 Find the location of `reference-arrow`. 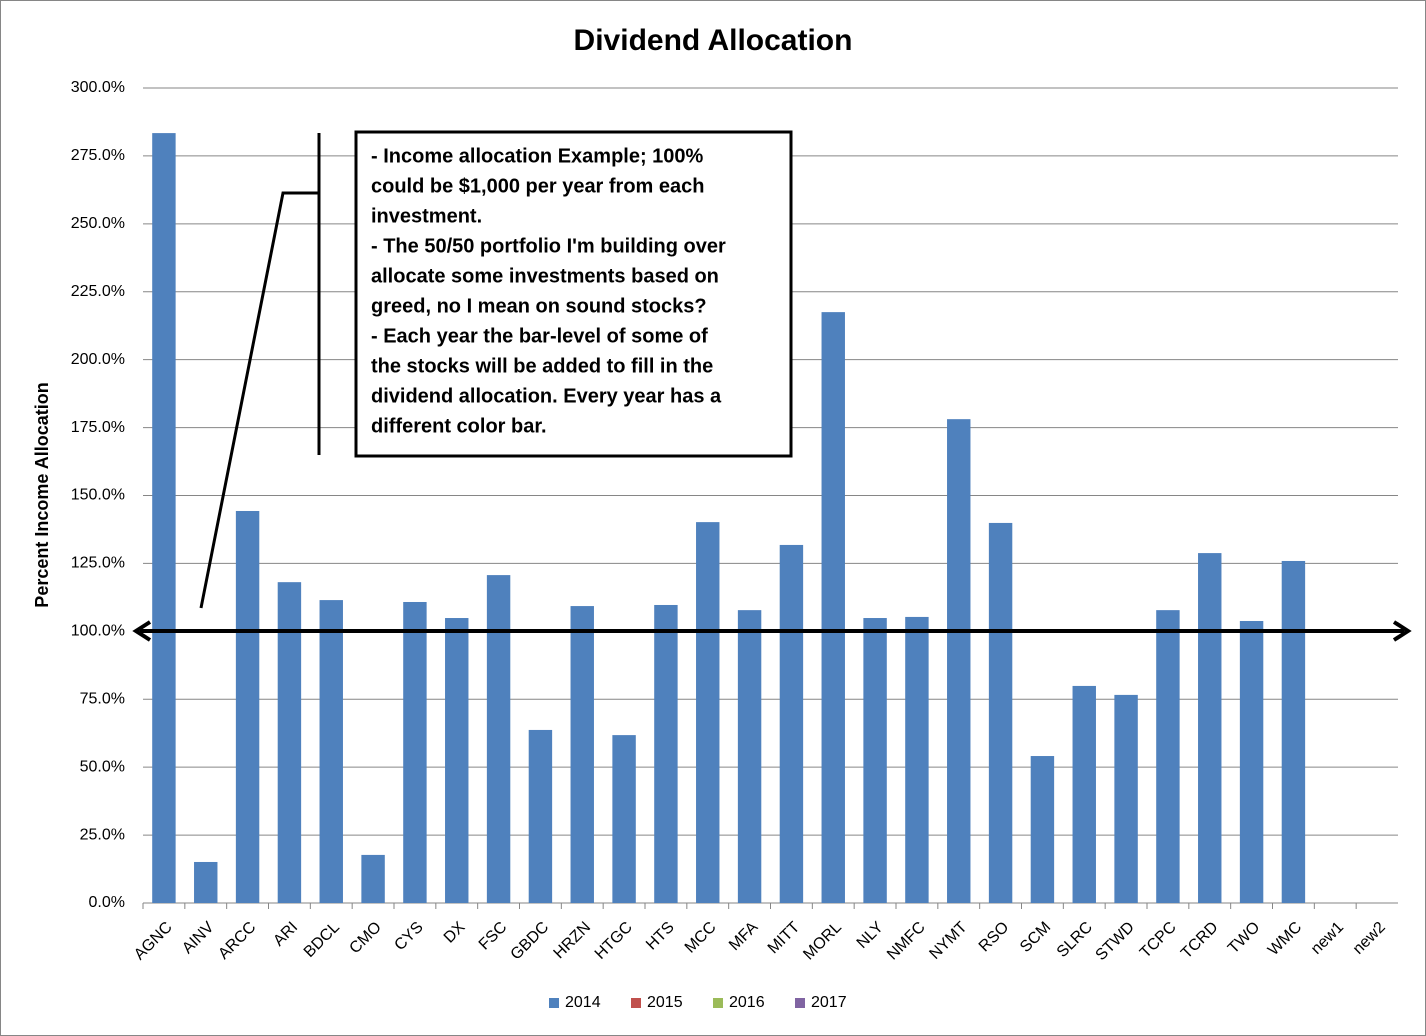

reference-arrow is located at coordinates (772, 631).